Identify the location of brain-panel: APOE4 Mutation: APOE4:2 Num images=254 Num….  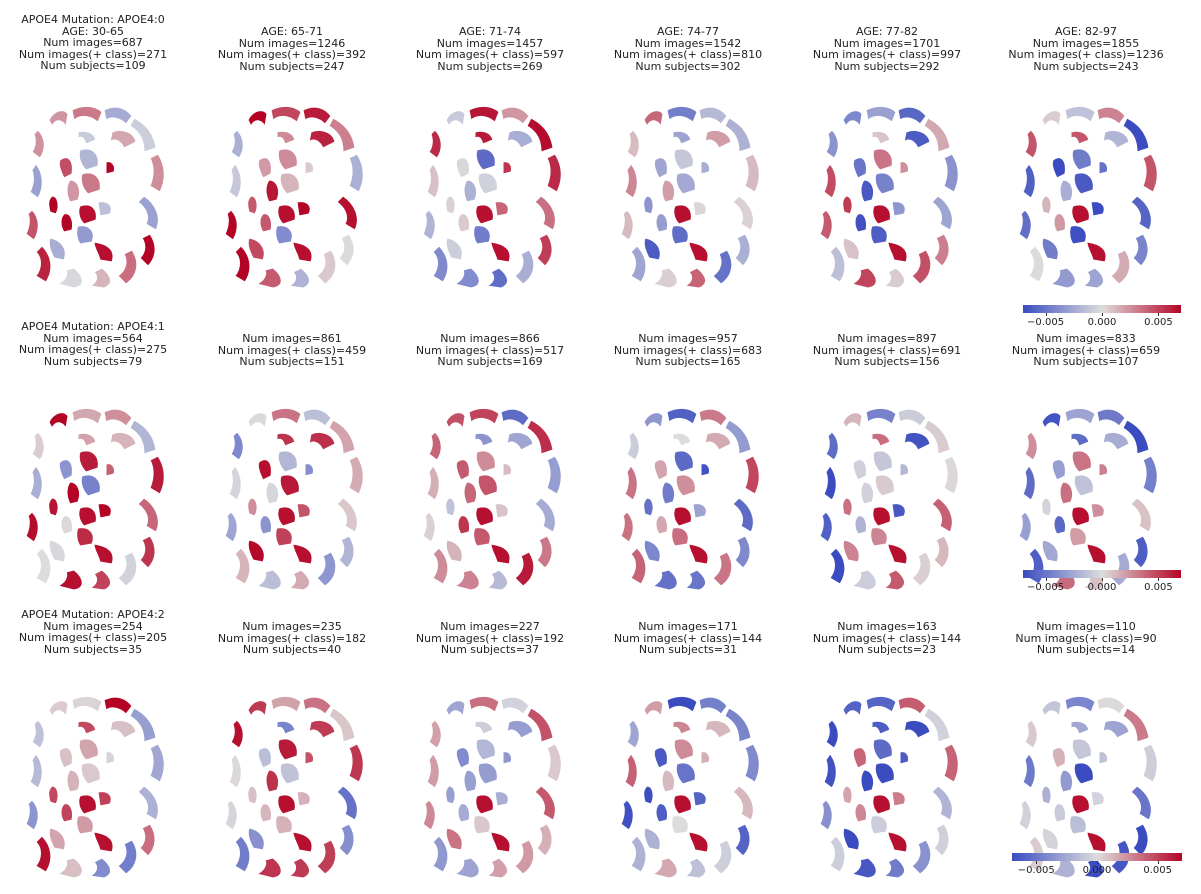
(96, 749).